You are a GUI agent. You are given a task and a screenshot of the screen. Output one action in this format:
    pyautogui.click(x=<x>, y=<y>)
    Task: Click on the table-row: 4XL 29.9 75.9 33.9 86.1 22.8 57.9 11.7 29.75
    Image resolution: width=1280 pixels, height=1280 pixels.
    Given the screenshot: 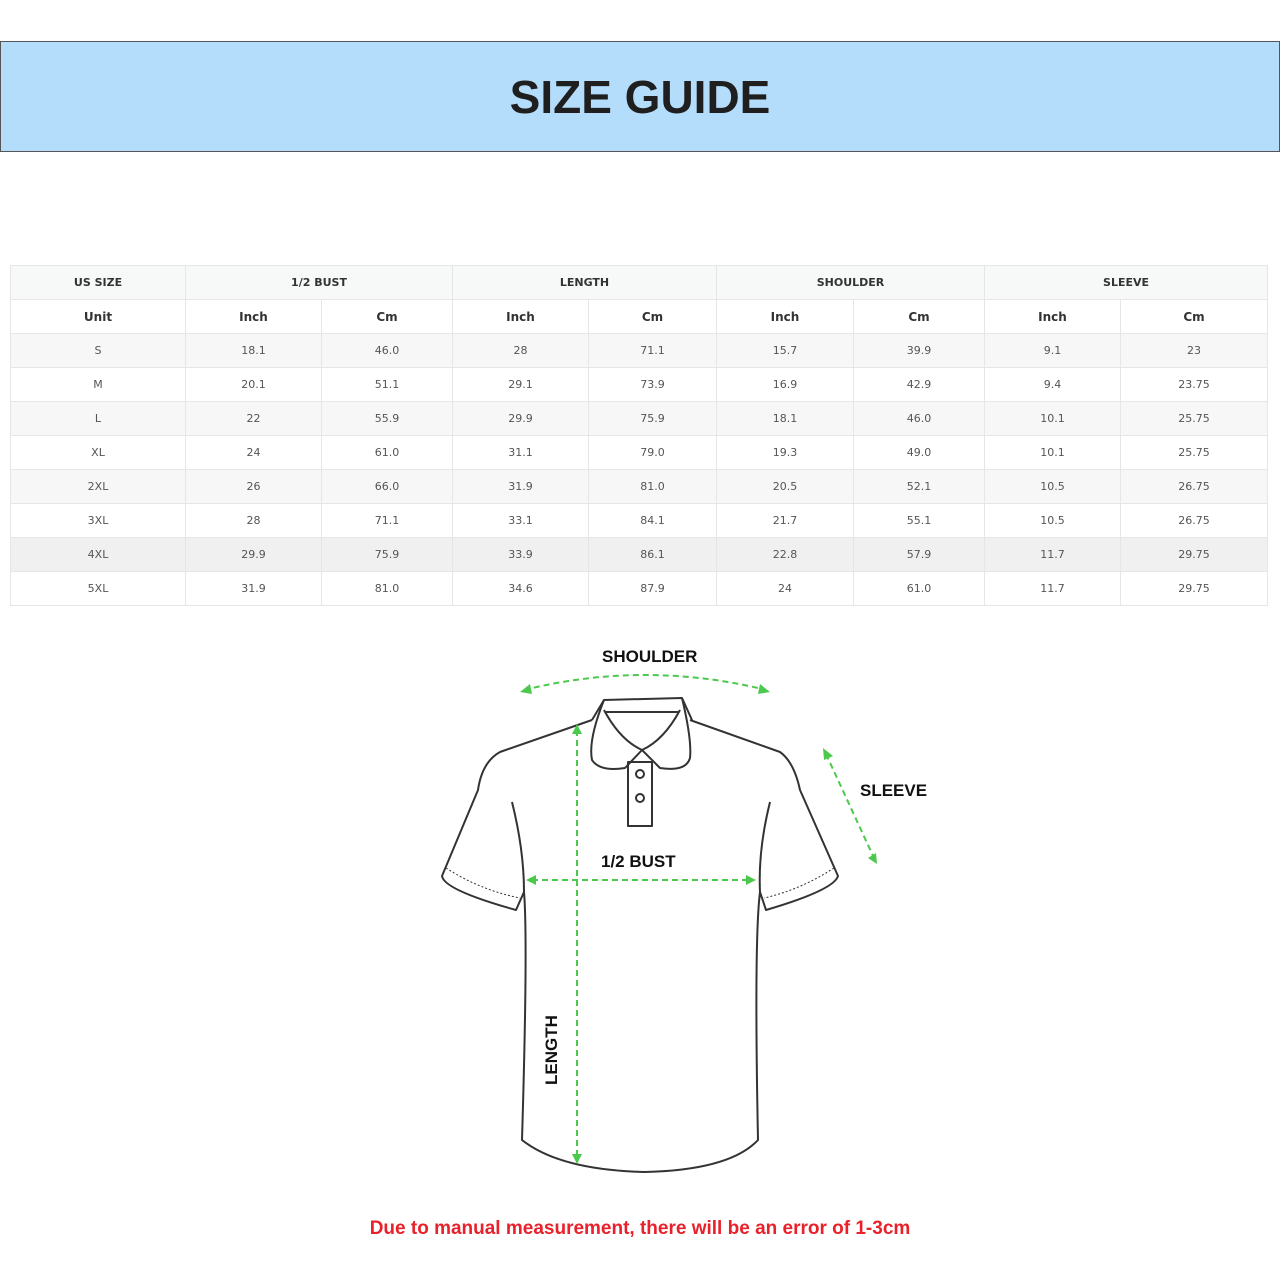 What is the action you would take?
    pyautogui.click(x=639, y=554)
    